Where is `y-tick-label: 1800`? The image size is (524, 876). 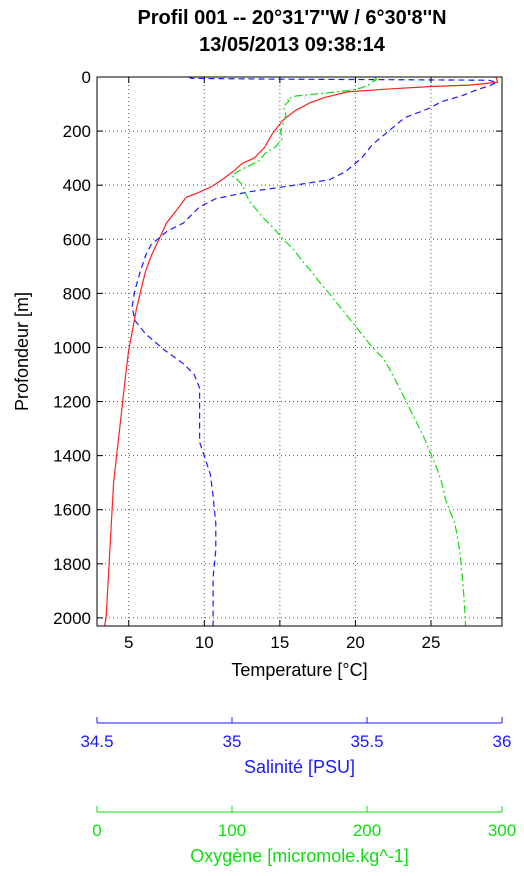
y-tick-label: 1800 is located at coordinates (72, 564).